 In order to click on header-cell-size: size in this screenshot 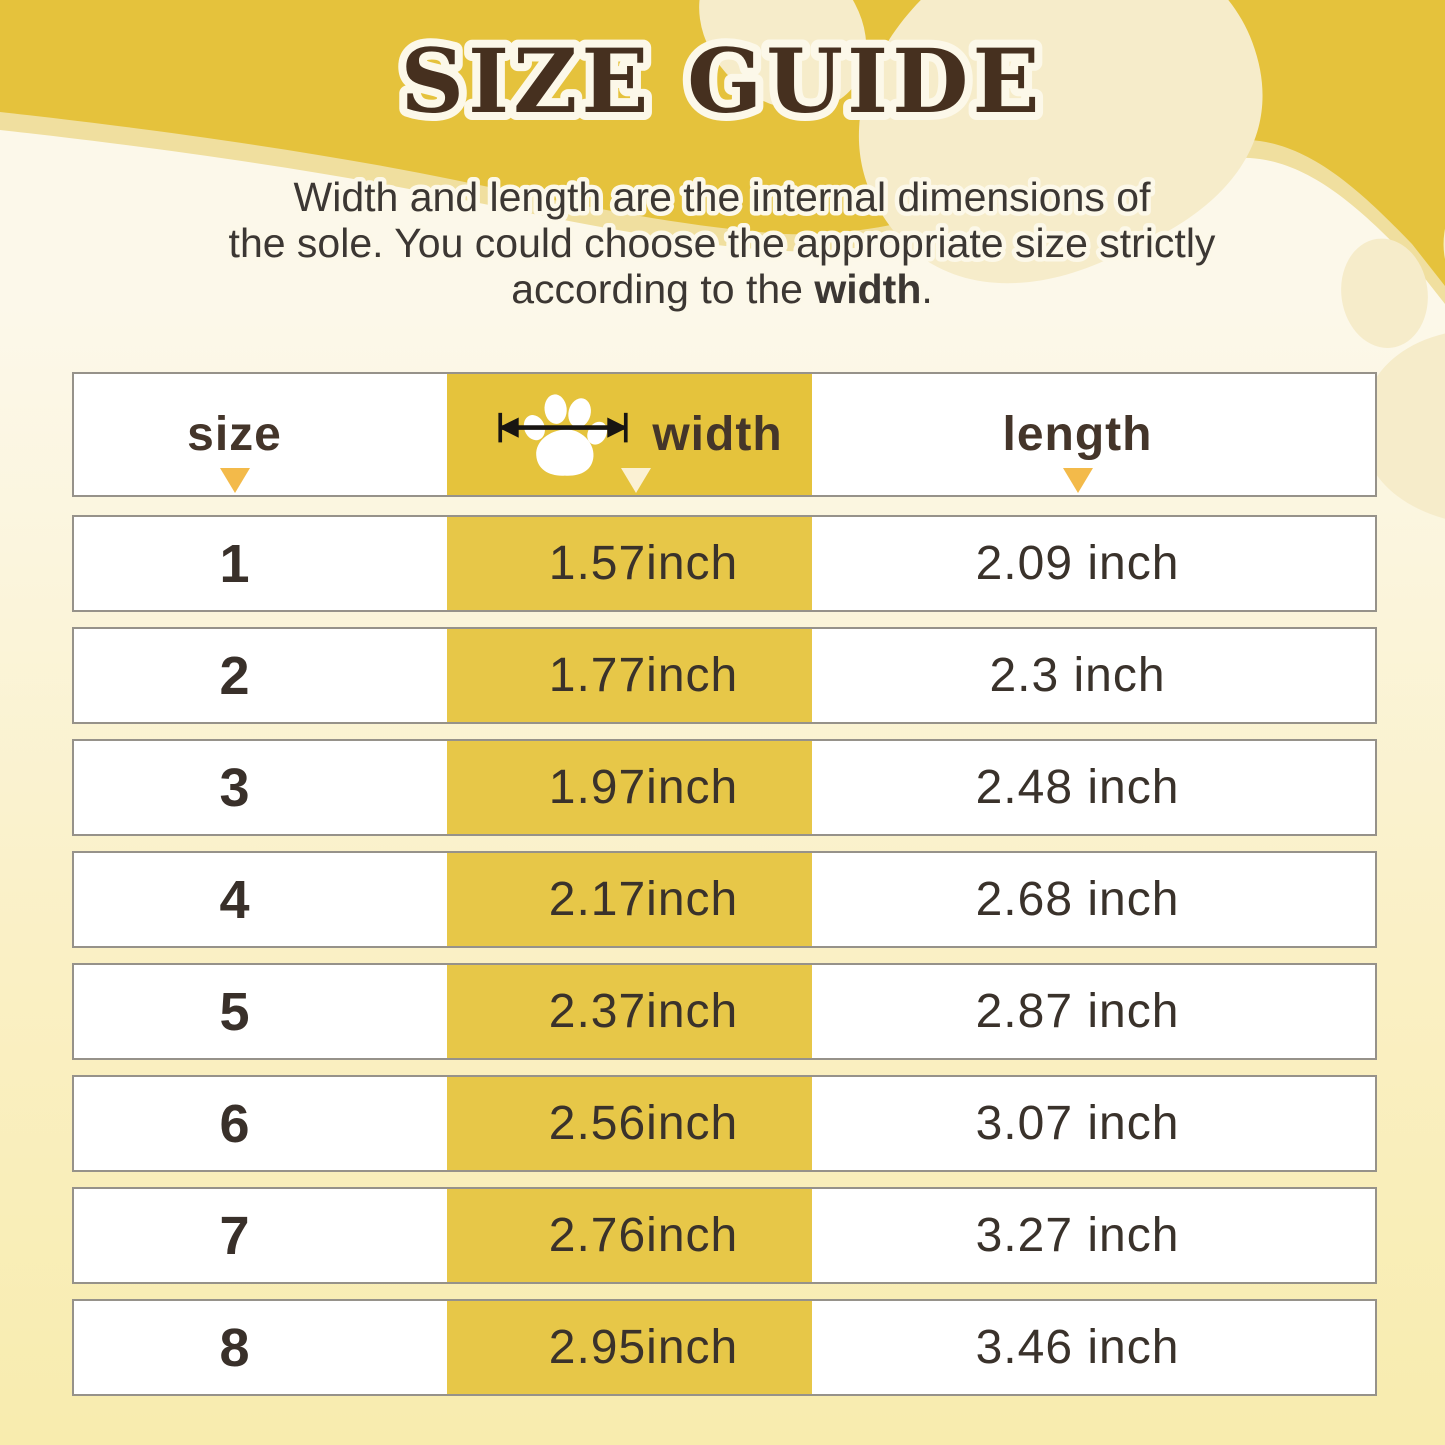, I will do `click(260, 434)`.